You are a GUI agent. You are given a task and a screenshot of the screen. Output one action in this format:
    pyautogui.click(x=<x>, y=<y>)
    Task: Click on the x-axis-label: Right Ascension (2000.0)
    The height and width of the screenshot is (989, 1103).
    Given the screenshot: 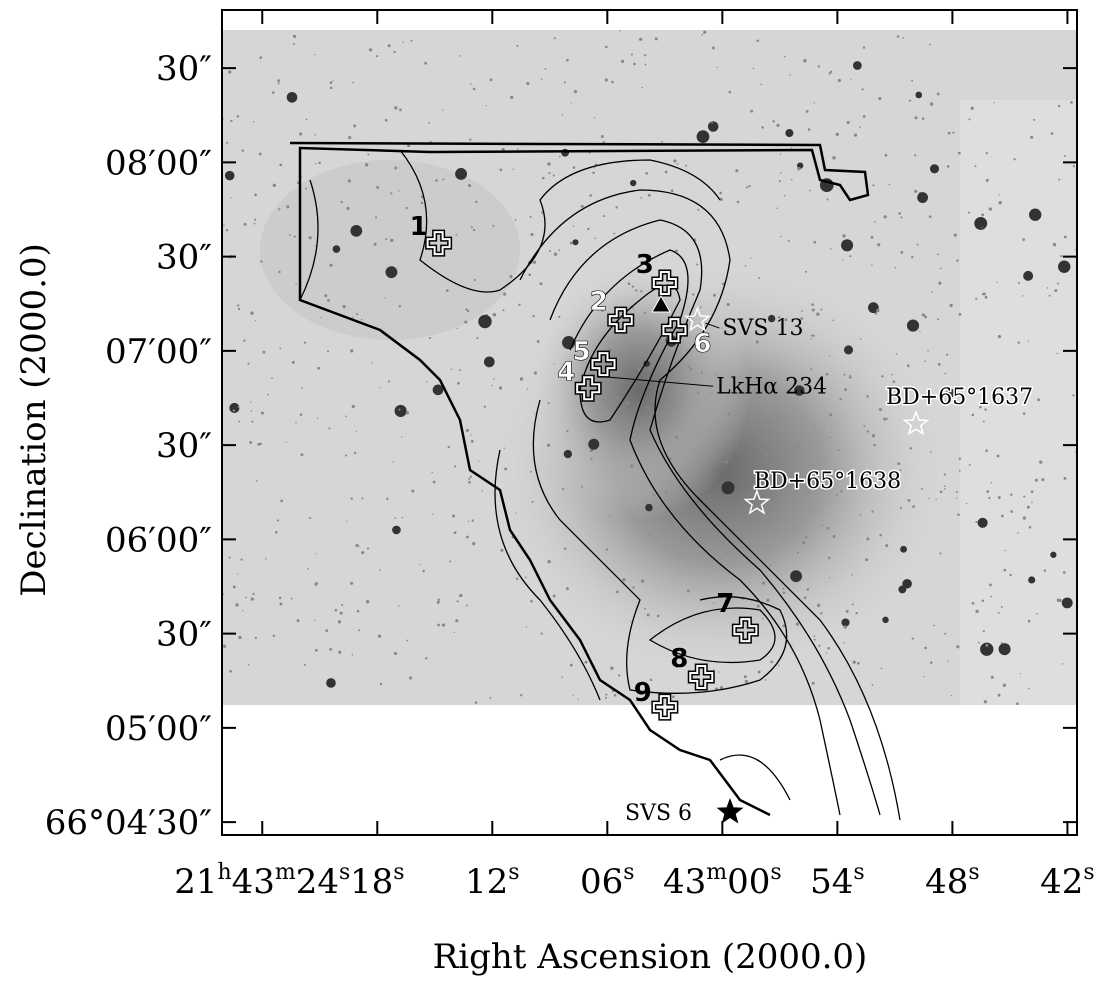 What is the action you would take?
    pyautogui.click(x=650, y=957)
    